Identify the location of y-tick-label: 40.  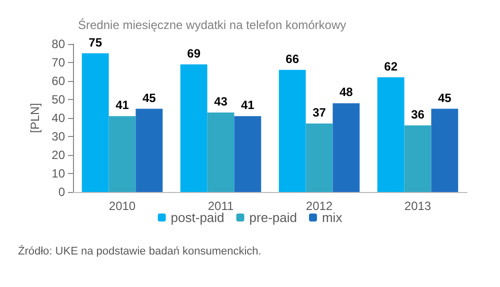
(59, 118).